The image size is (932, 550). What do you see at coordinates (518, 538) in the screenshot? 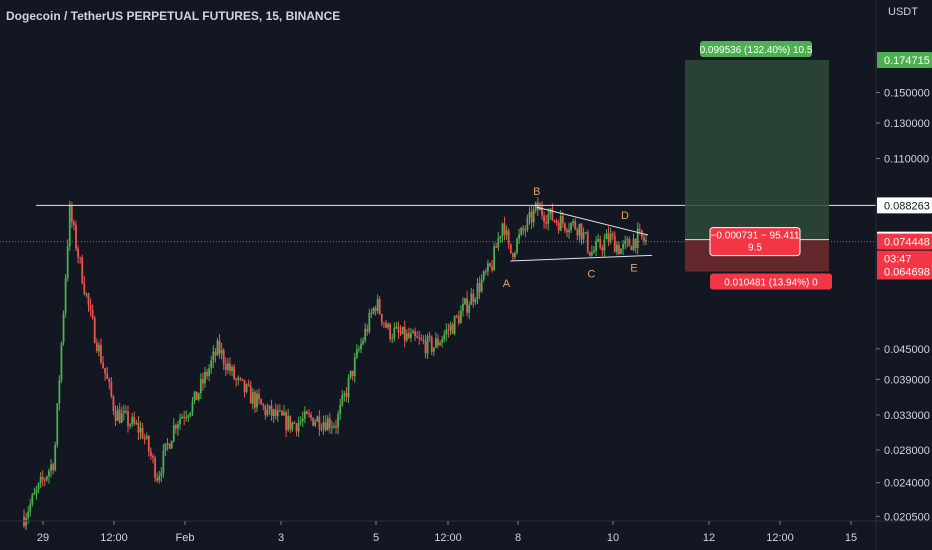
I see `time-tick-label: 8` at bounding box center [518, 538].